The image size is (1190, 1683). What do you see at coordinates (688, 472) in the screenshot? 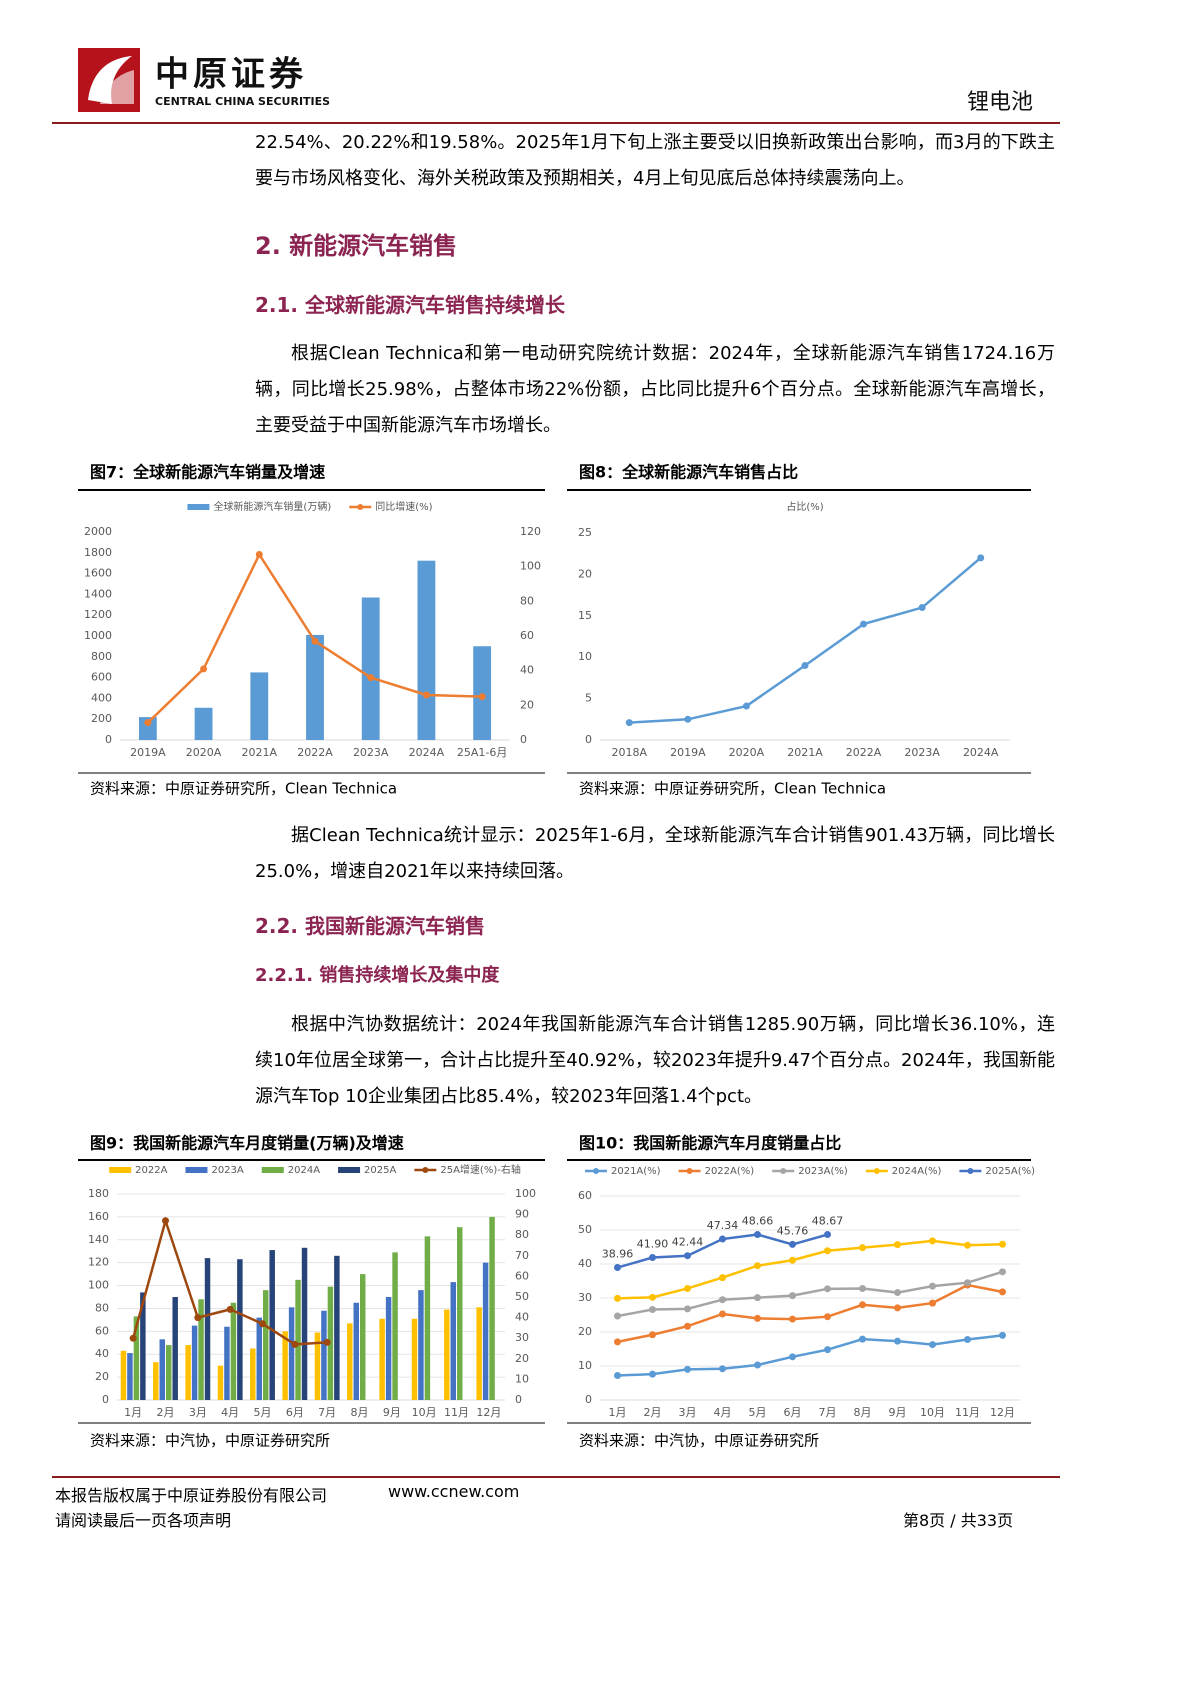
I see `figure-title: 图8：全球新能源汽车销售占比` at bounding box center [688, 472].